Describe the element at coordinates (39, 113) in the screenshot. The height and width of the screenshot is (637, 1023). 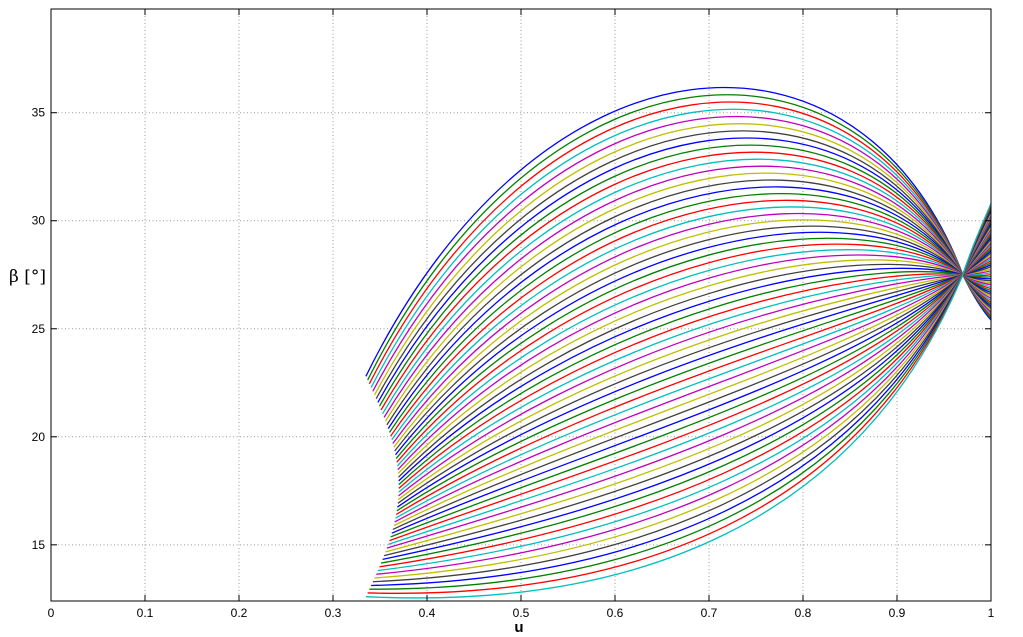
I see `y-tick-label: 35` at that location.